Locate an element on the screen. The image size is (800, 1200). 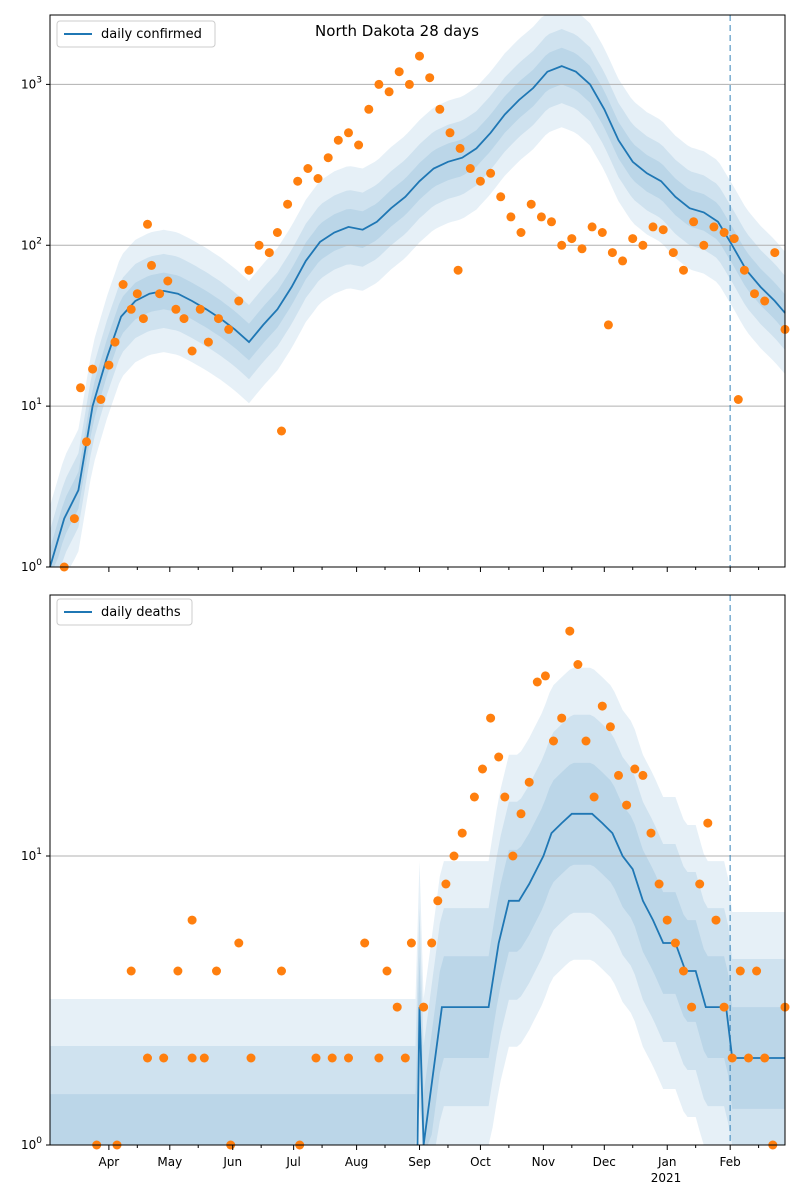
x-tick-label: May is located at coordinates (169, 1162).